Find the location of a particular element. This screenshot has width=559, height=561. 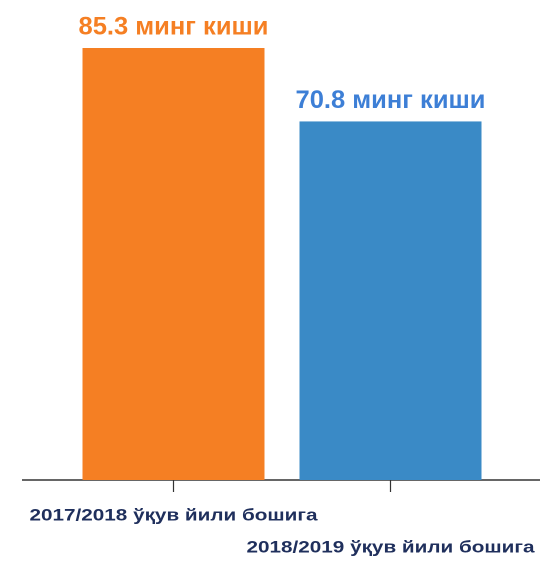

x-tick-label: 2017/2018 ўқув йили бошига is located at coordinates (174, 514).